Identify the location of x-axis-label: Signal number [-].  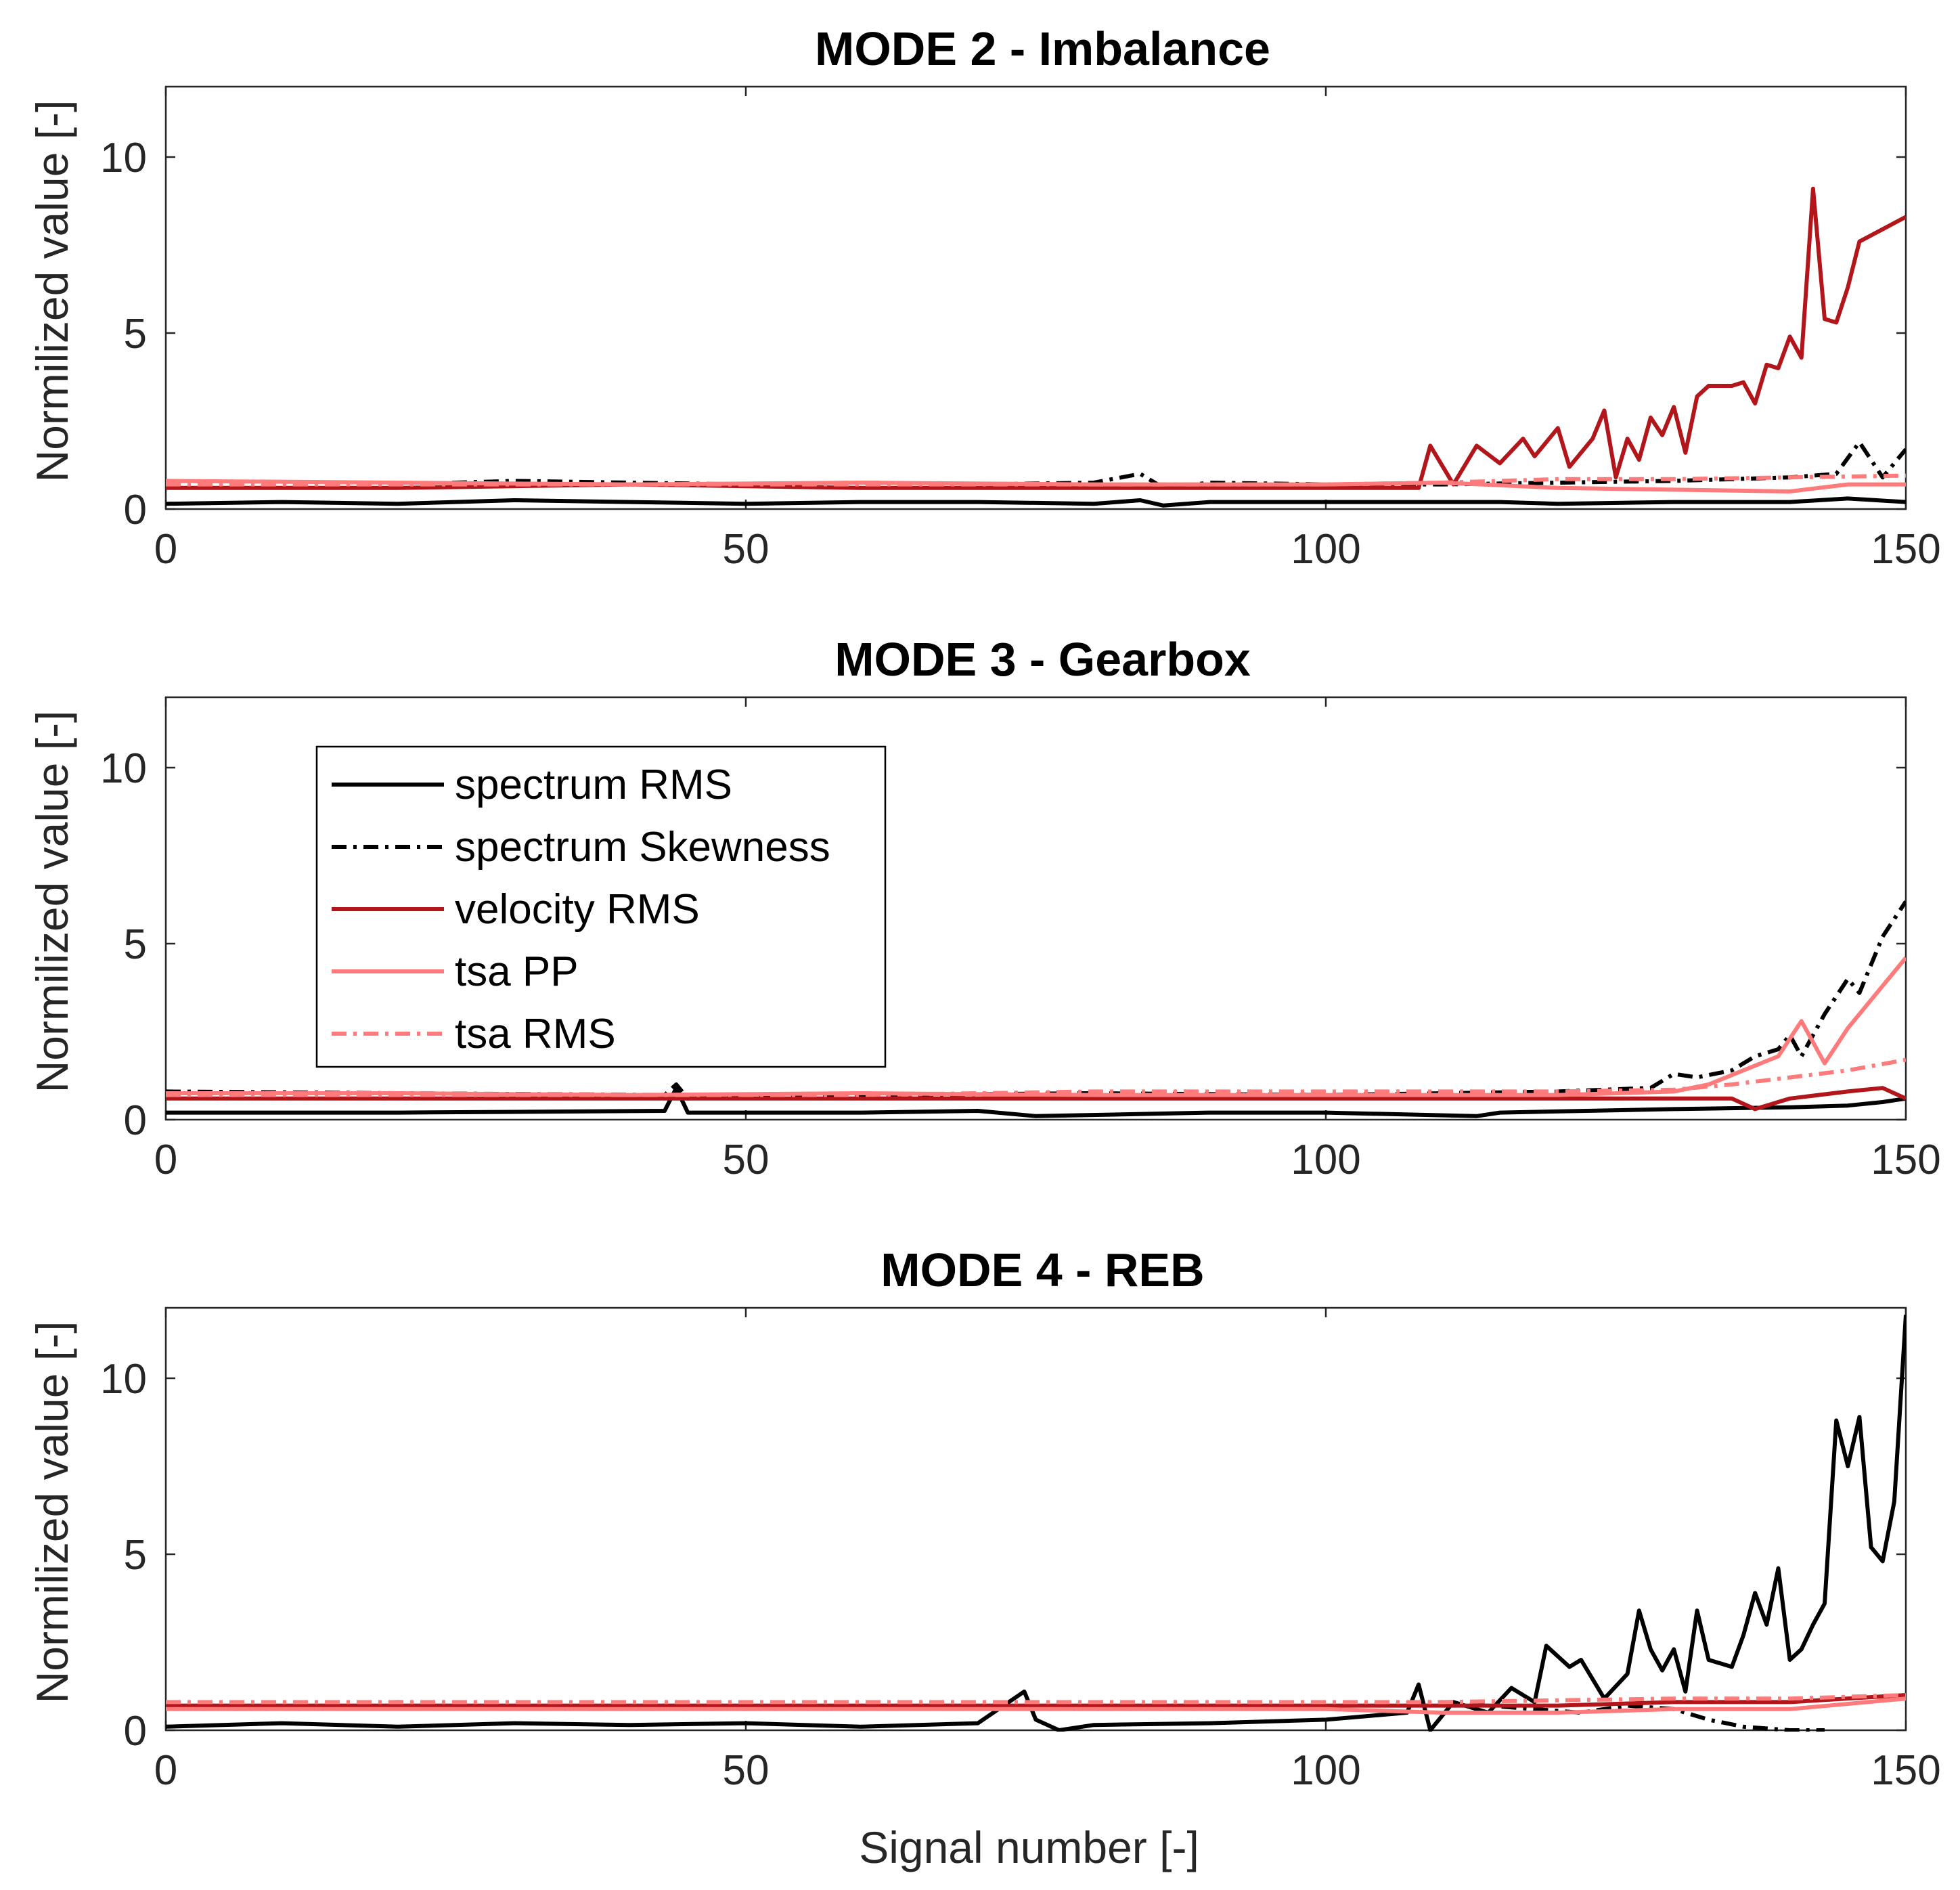
(1029, 1847).